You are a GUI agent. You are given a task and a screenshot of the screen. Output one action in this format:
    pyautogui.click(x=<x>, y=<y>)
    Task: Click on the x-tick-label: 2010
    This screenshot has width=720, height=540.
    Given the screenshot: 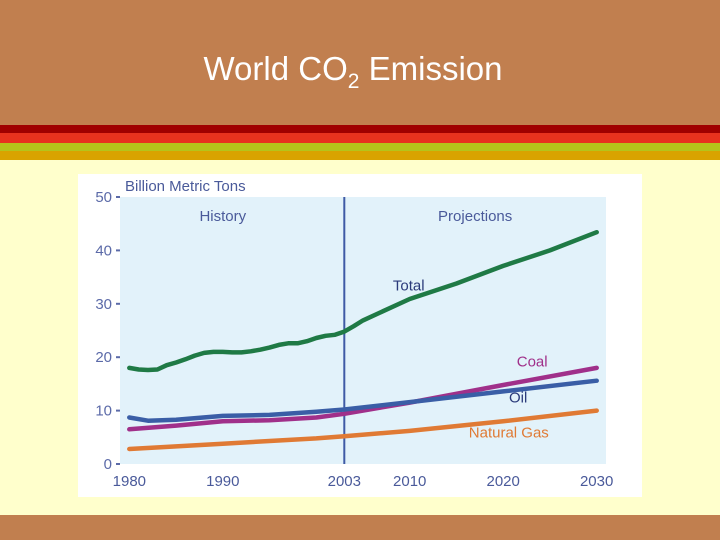 What is the action you would take?
    pyautogui.click(x=409, y=481)
    